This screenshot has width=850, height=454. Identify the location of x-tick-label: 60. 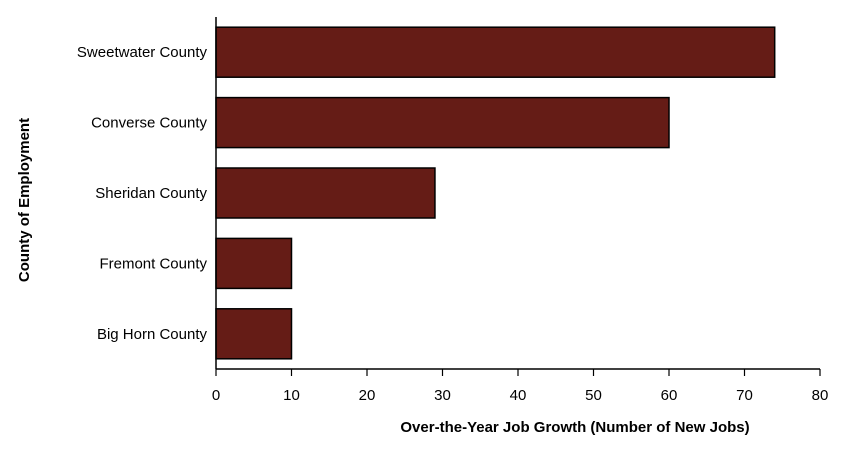
(669, 395).